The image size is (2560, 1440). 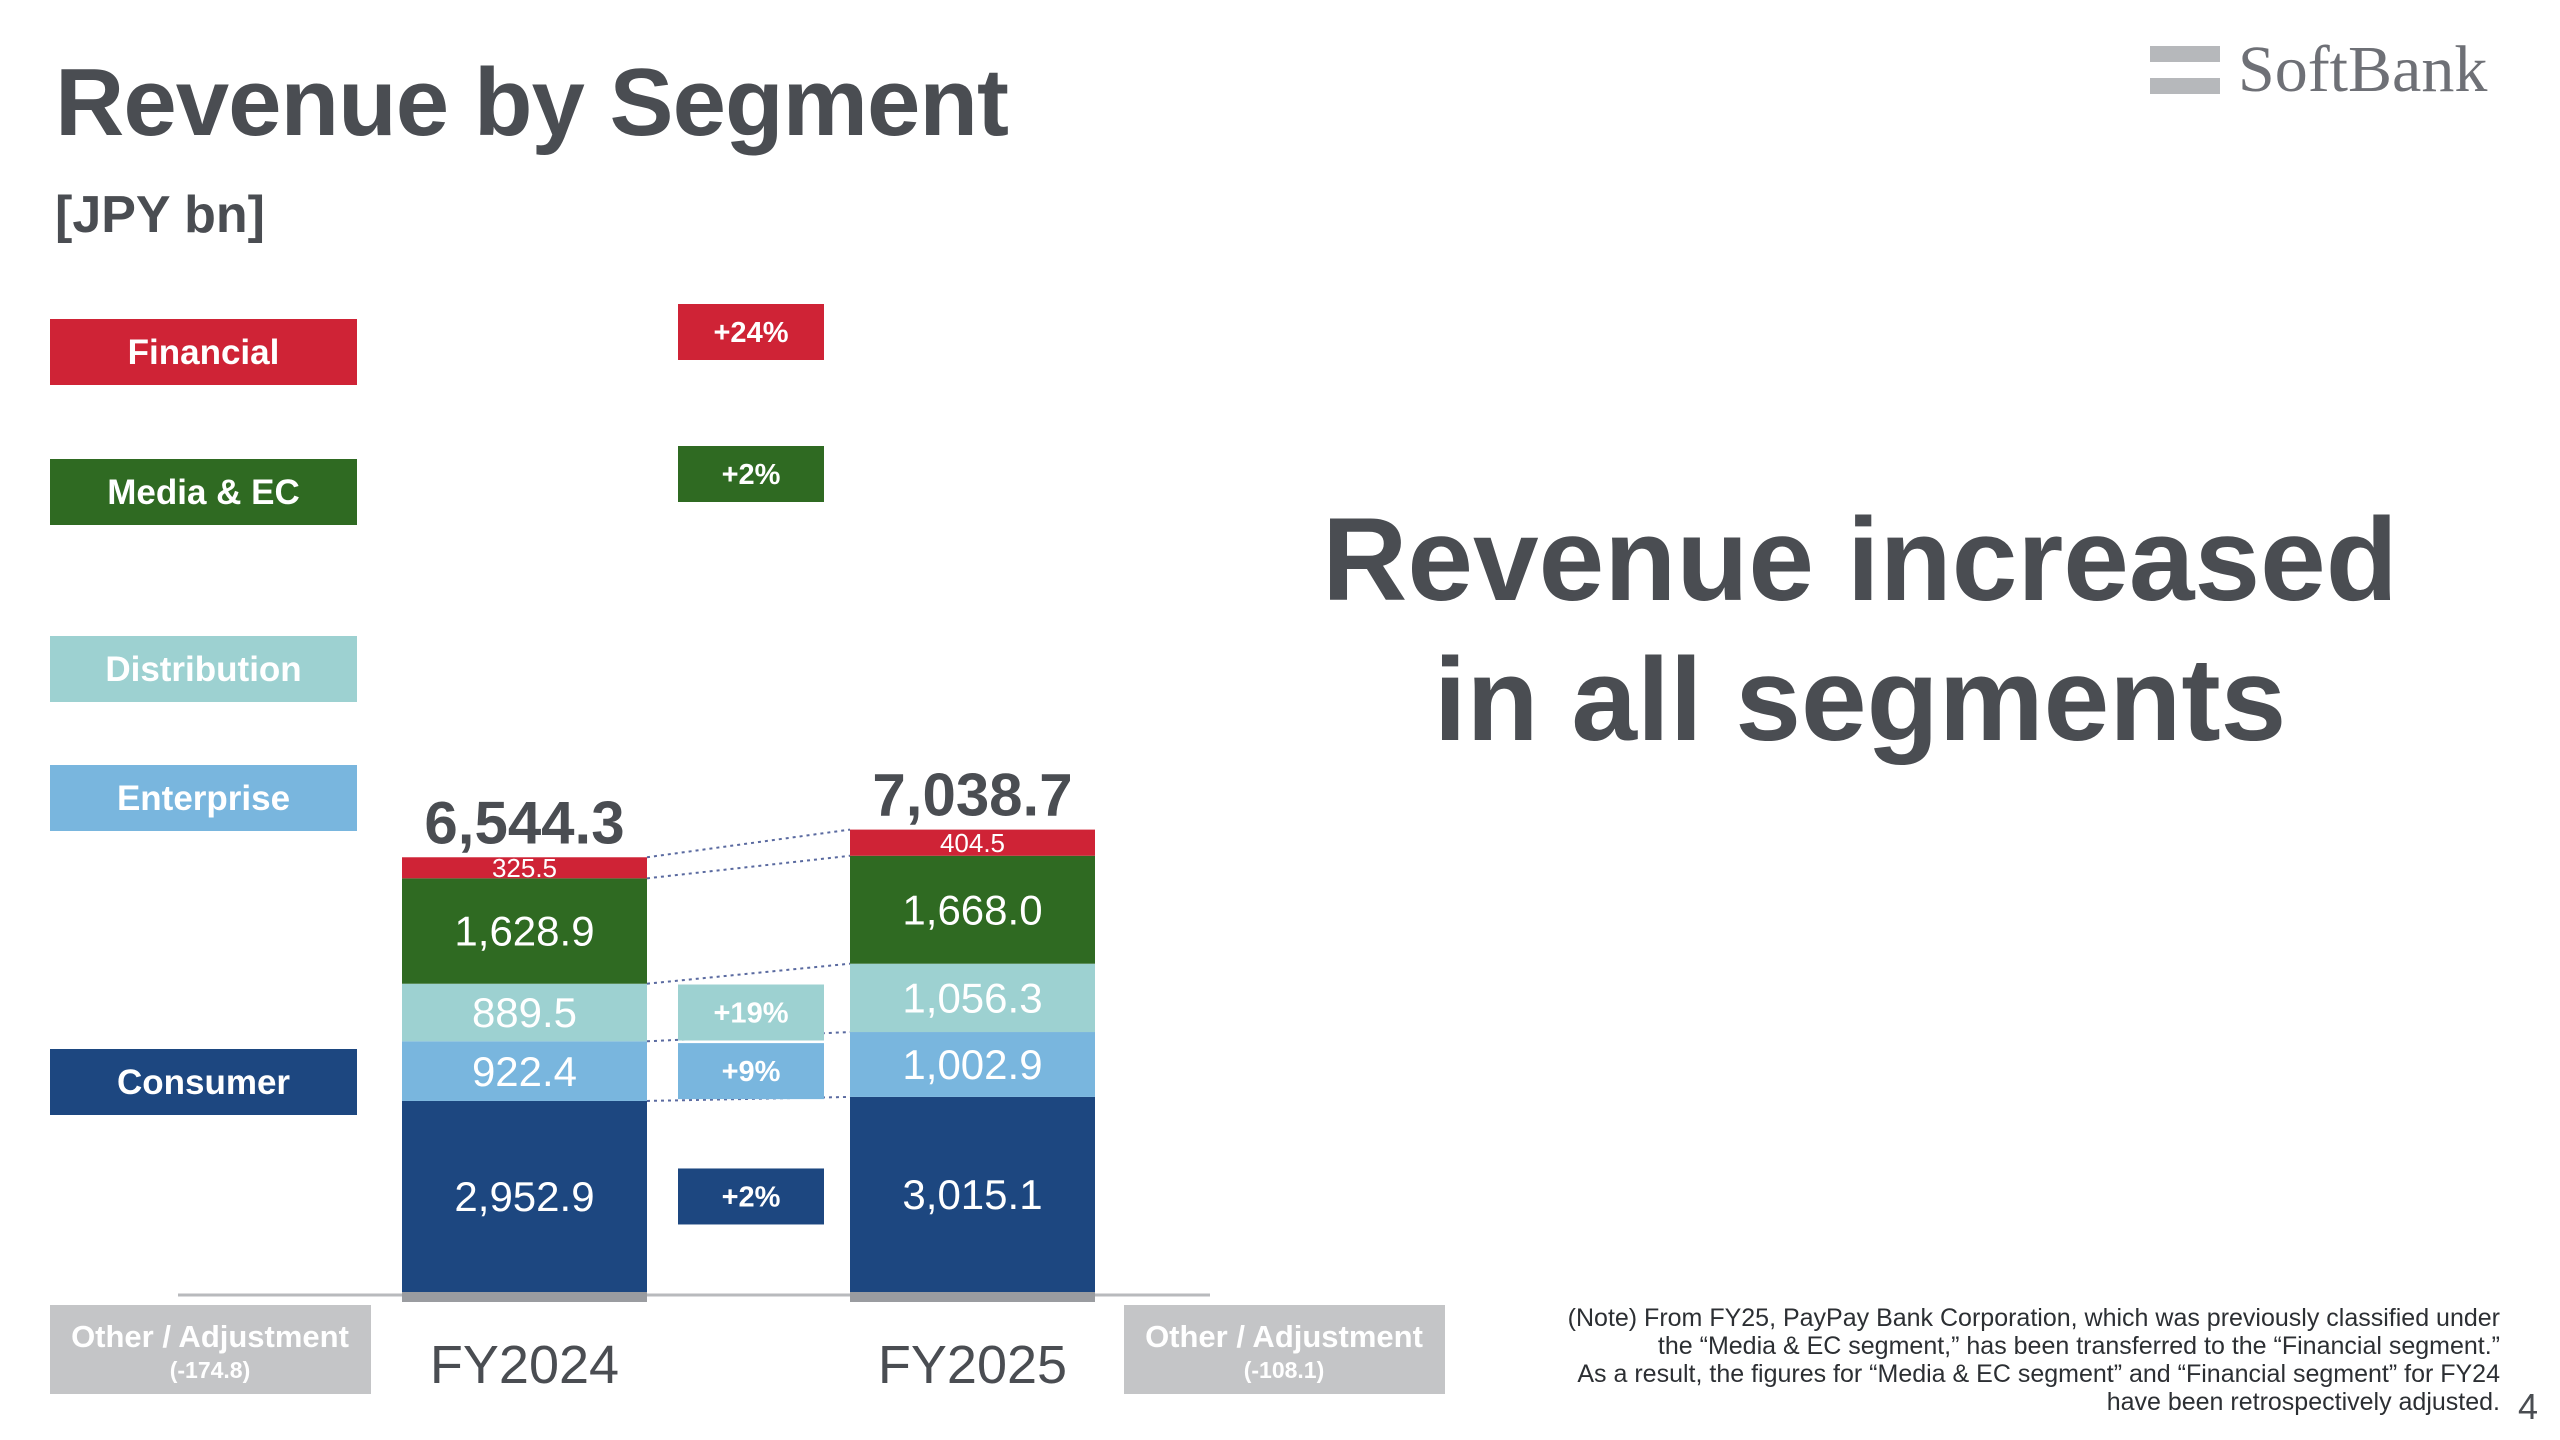 I want to click on data-label-financial-fy2024: 325.5, so click(x=524, y=868).